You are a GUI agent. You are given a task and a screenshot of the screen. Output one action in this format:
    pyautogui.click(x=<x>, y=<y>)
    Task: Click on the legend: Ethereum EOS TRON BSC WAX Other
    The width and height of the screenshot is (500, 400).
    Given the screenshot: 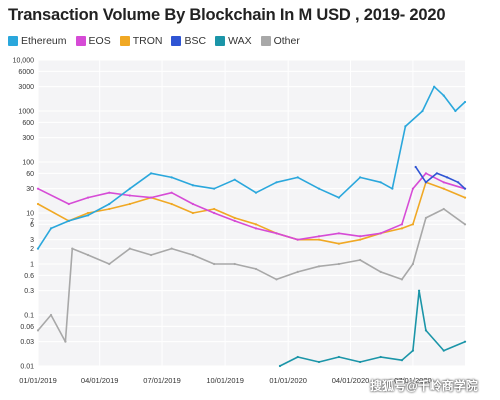 What is the action you would take?
    pyautogui.click(x=154, y=41)
    